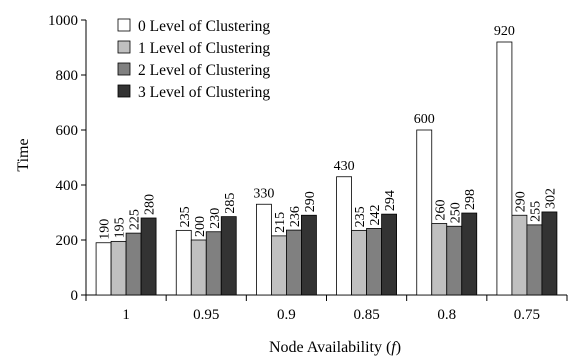 The image size is (587, 360). What do you see at coordinates (150, 204) in the screenshot?
I see `data-label: 280` at bounding box center [150, 204].